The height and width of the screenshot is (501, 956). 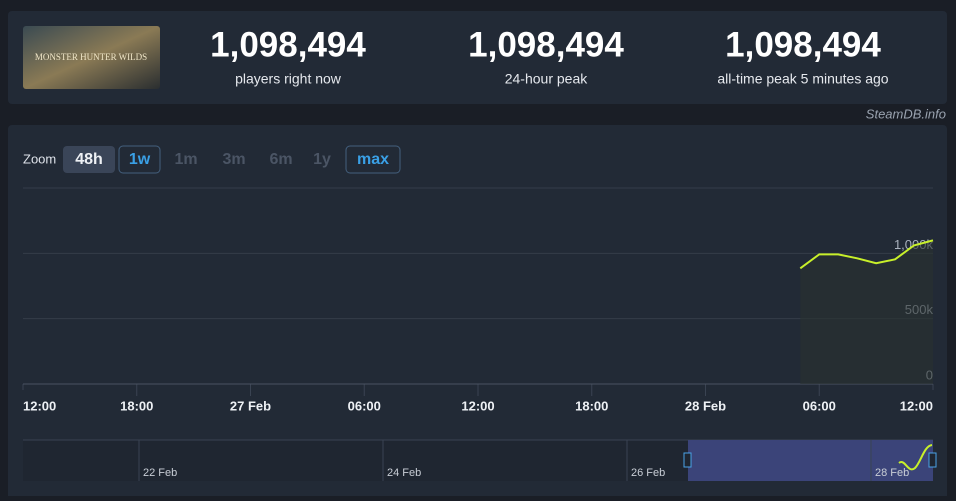 I want to click on zoom-button: 48h, so click(x=89, y=159).